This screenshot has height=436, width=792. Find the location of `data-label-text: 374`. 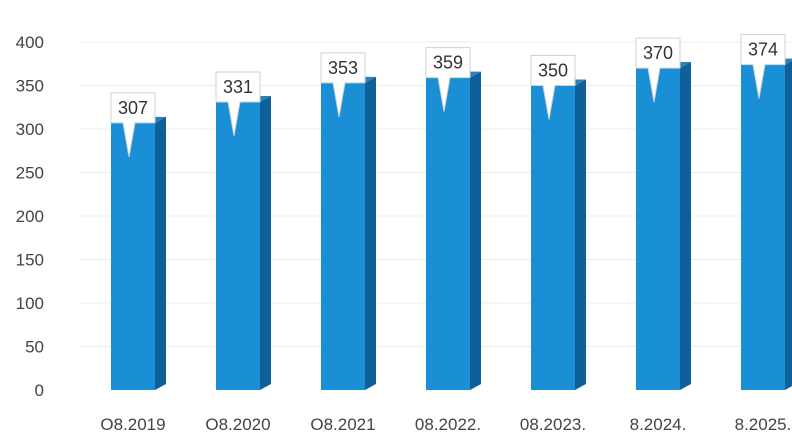

data-label-text: 374 is located at coordinates (763, 50).